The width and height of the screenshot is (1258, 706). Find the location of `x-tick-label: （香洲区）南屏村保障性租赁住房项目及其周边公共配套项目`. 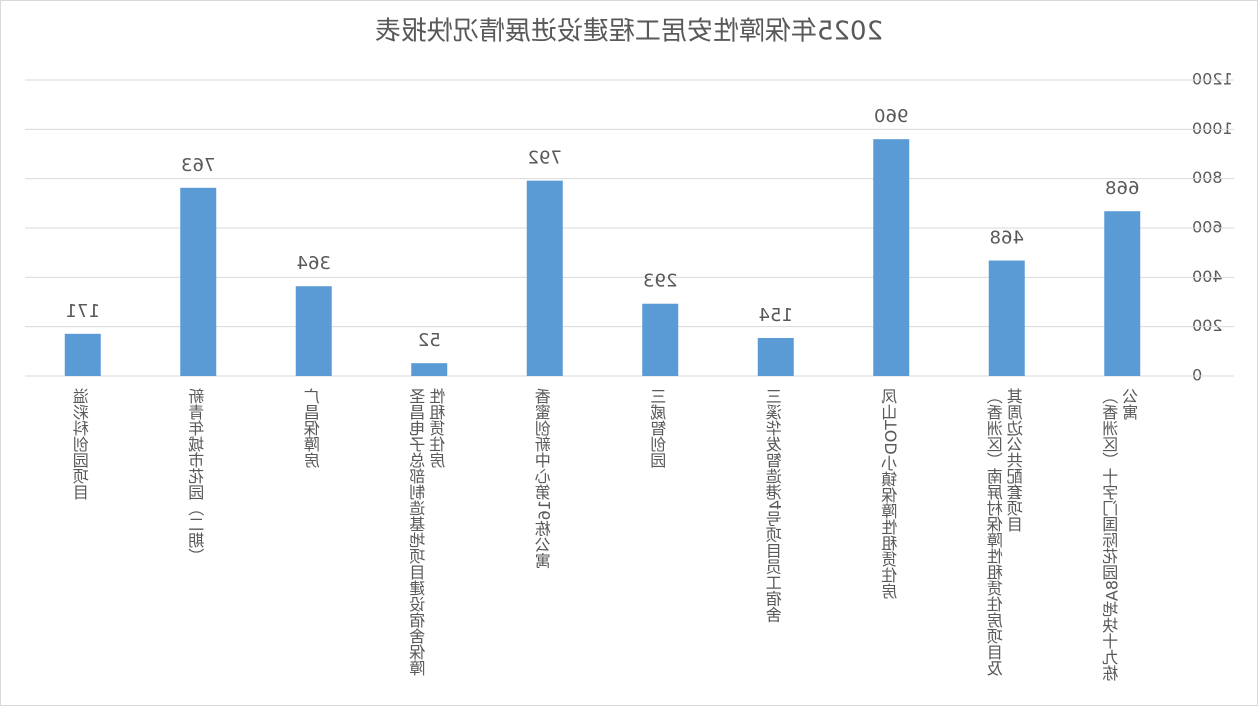

x-tick-label: （香洲区）南屏村保障性租赁住房项目及其周边公共配套项目 is located at coordinates (1006, 532).